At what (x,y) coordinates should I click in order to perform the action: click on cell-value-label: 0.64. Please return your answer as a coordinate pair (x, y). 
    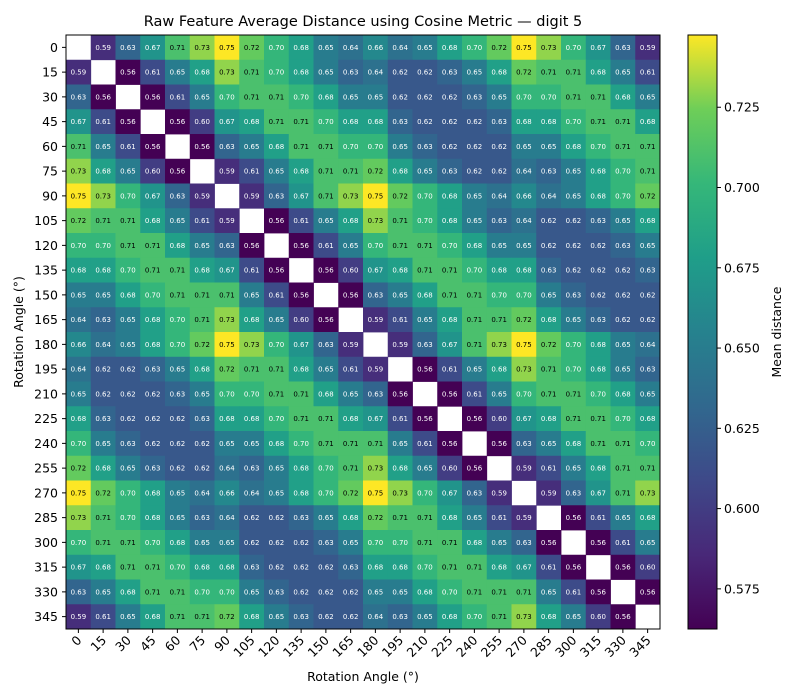
    Looking at the image, I should click on (400, 48).